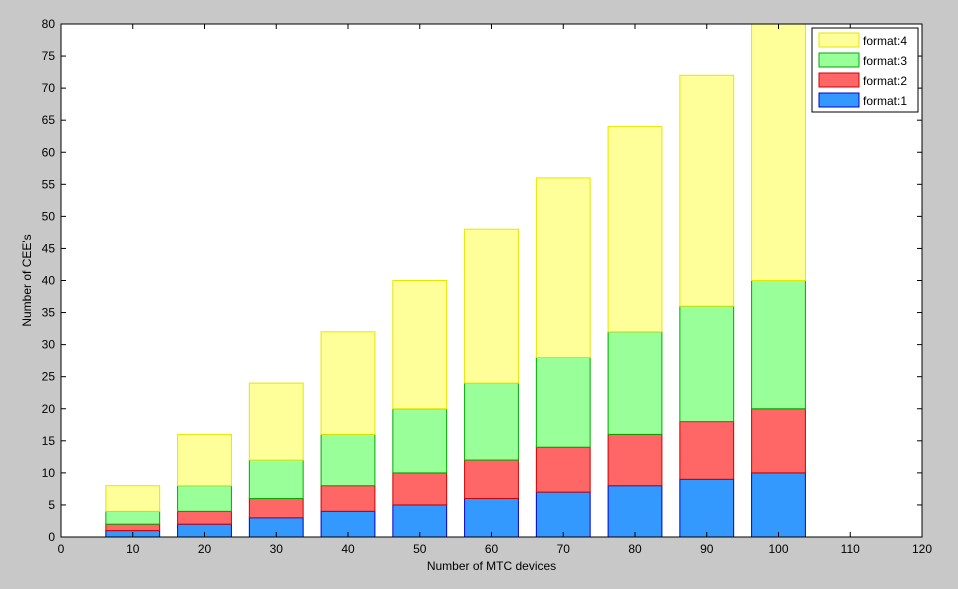  I want to click on bar-segment-series4-x50, so click(420, 345).